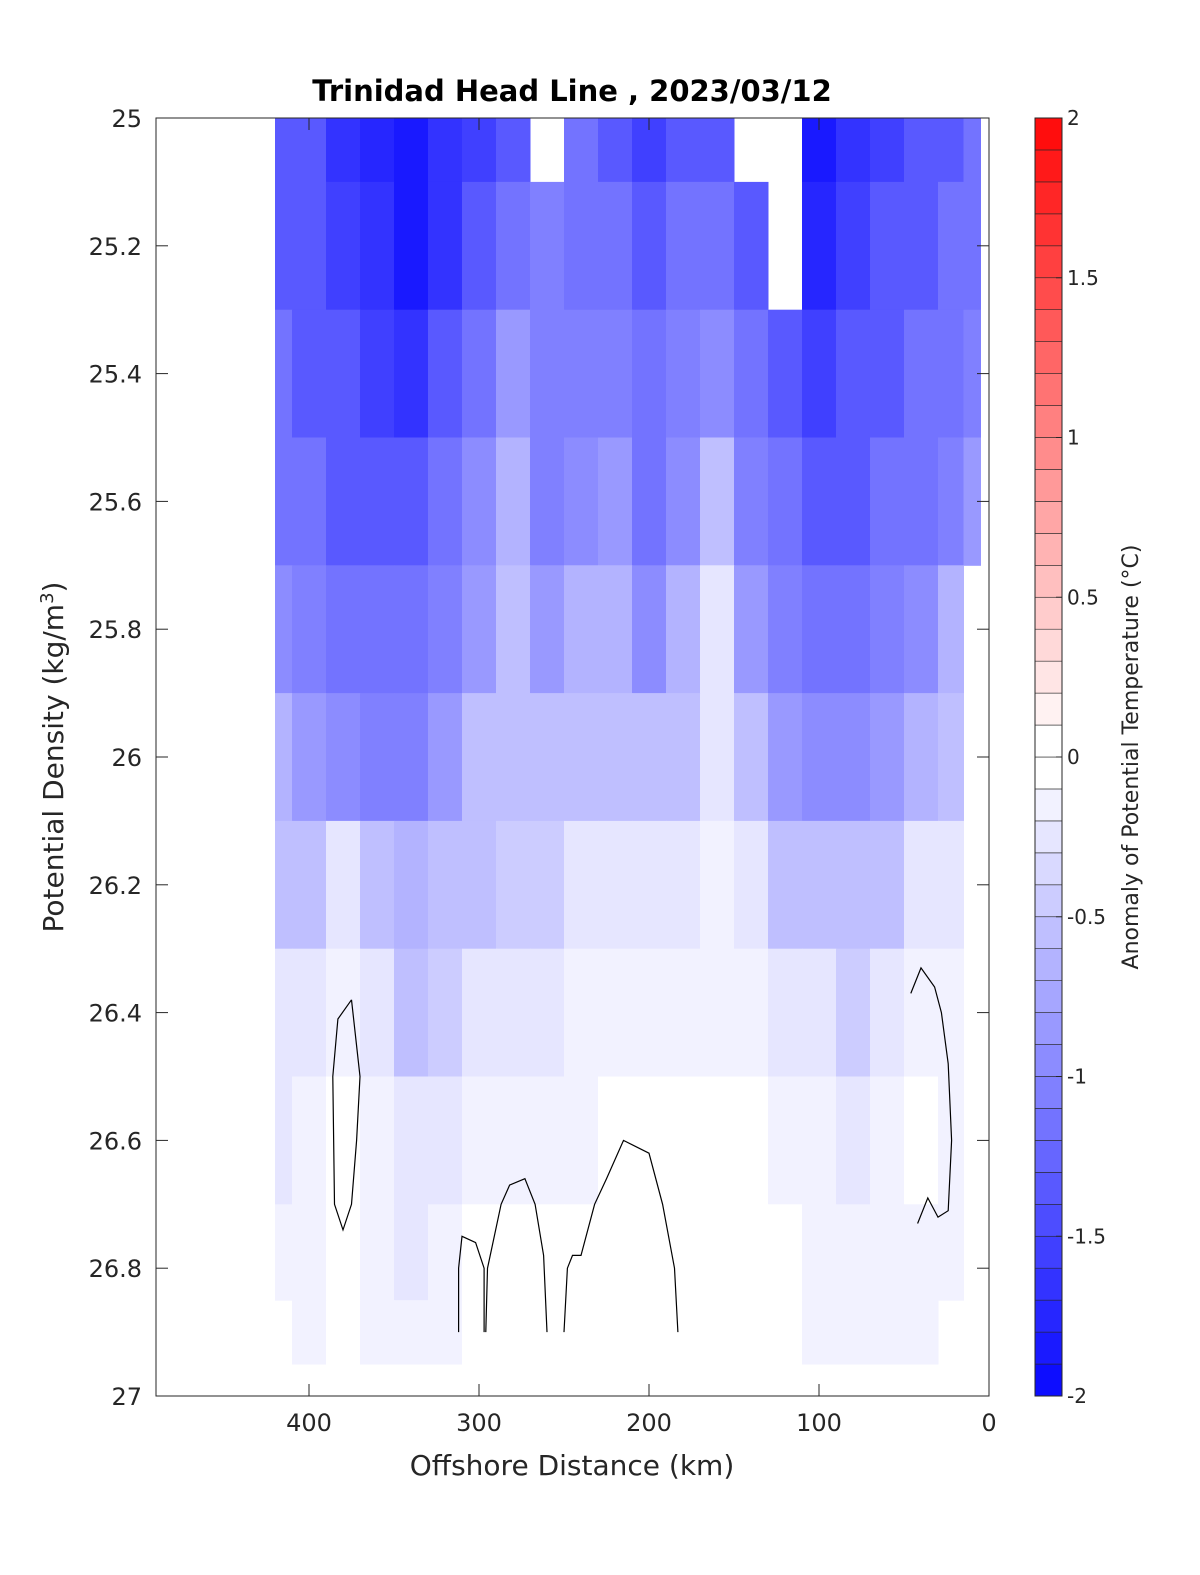 The image size is (1200, 1575). What do you see at coordinates (988, 1423) in the screenshot?
I see `x-tick-label: 0` at bounding box center [988, 1423].